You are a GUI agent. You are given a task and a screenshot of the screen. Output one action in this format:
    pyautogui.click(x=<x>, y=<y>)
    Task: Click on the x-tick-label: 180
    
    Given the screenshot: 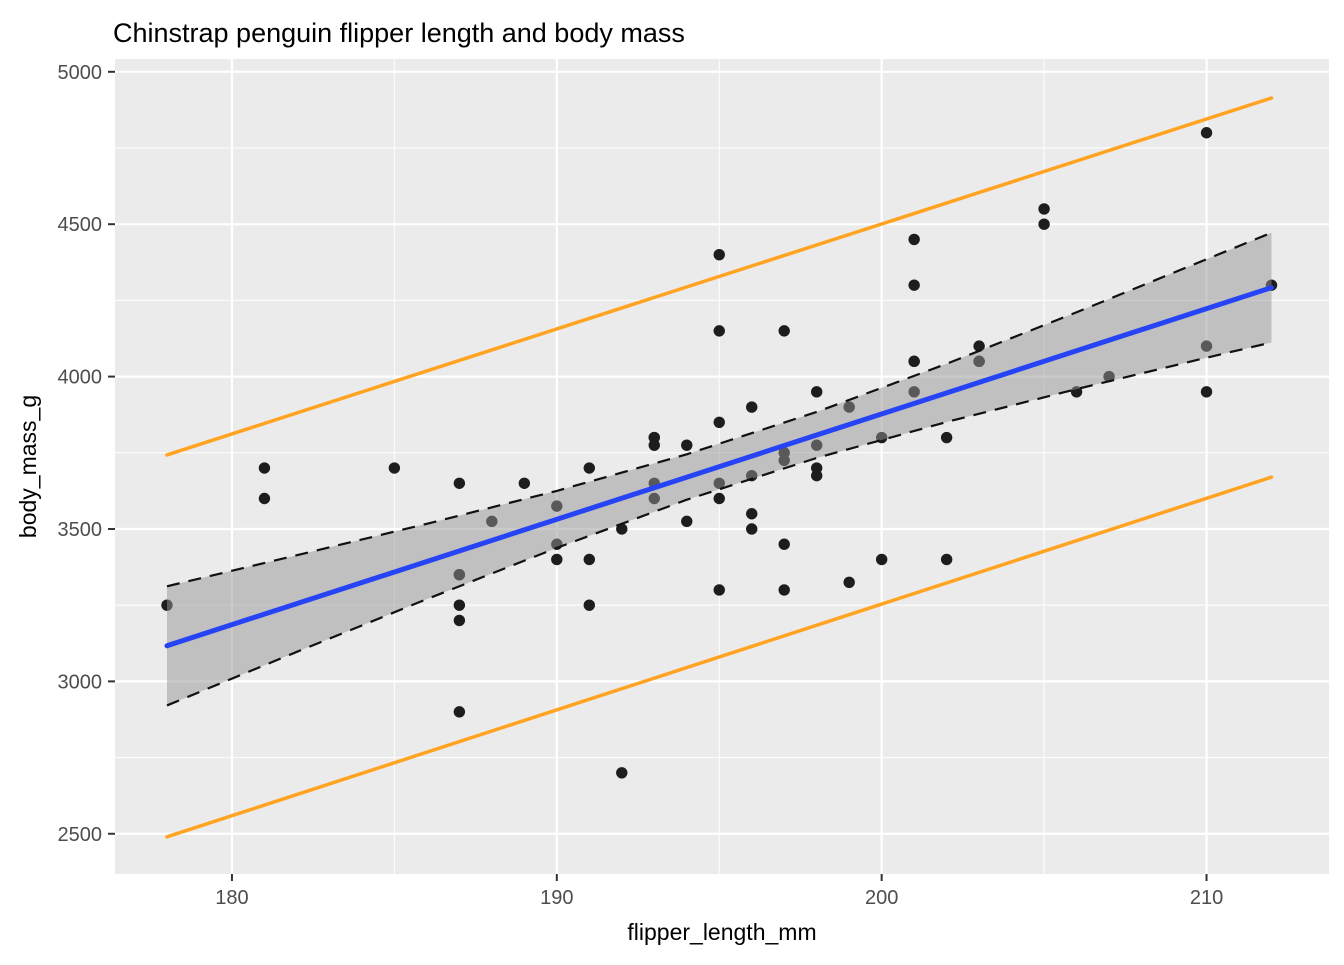 What is the action you would take?
    pyautogui.click(x=231, y=898)
    